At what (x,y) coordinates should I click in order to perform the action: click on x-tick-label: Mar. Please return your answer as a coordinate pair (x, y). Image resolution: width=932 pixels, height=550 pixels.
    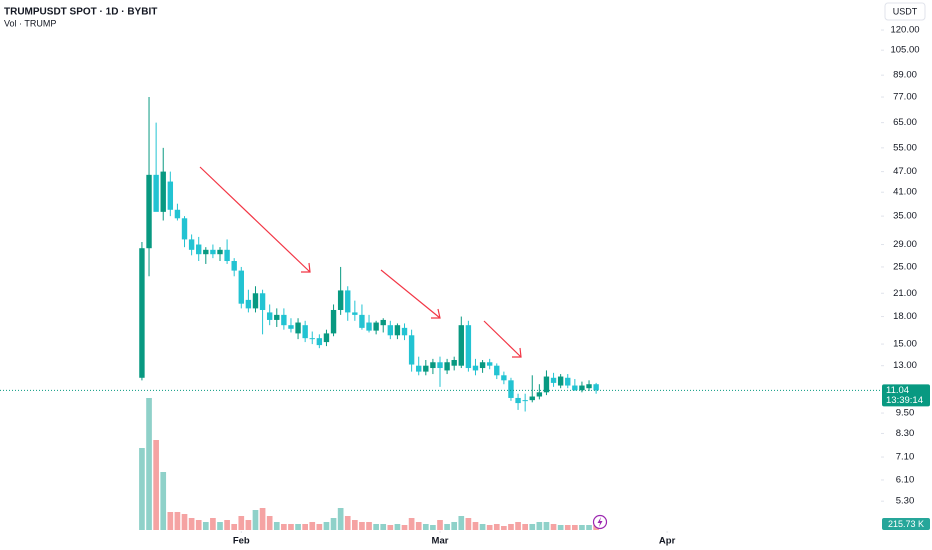
    Looking at the image, I should click on (440, 541).